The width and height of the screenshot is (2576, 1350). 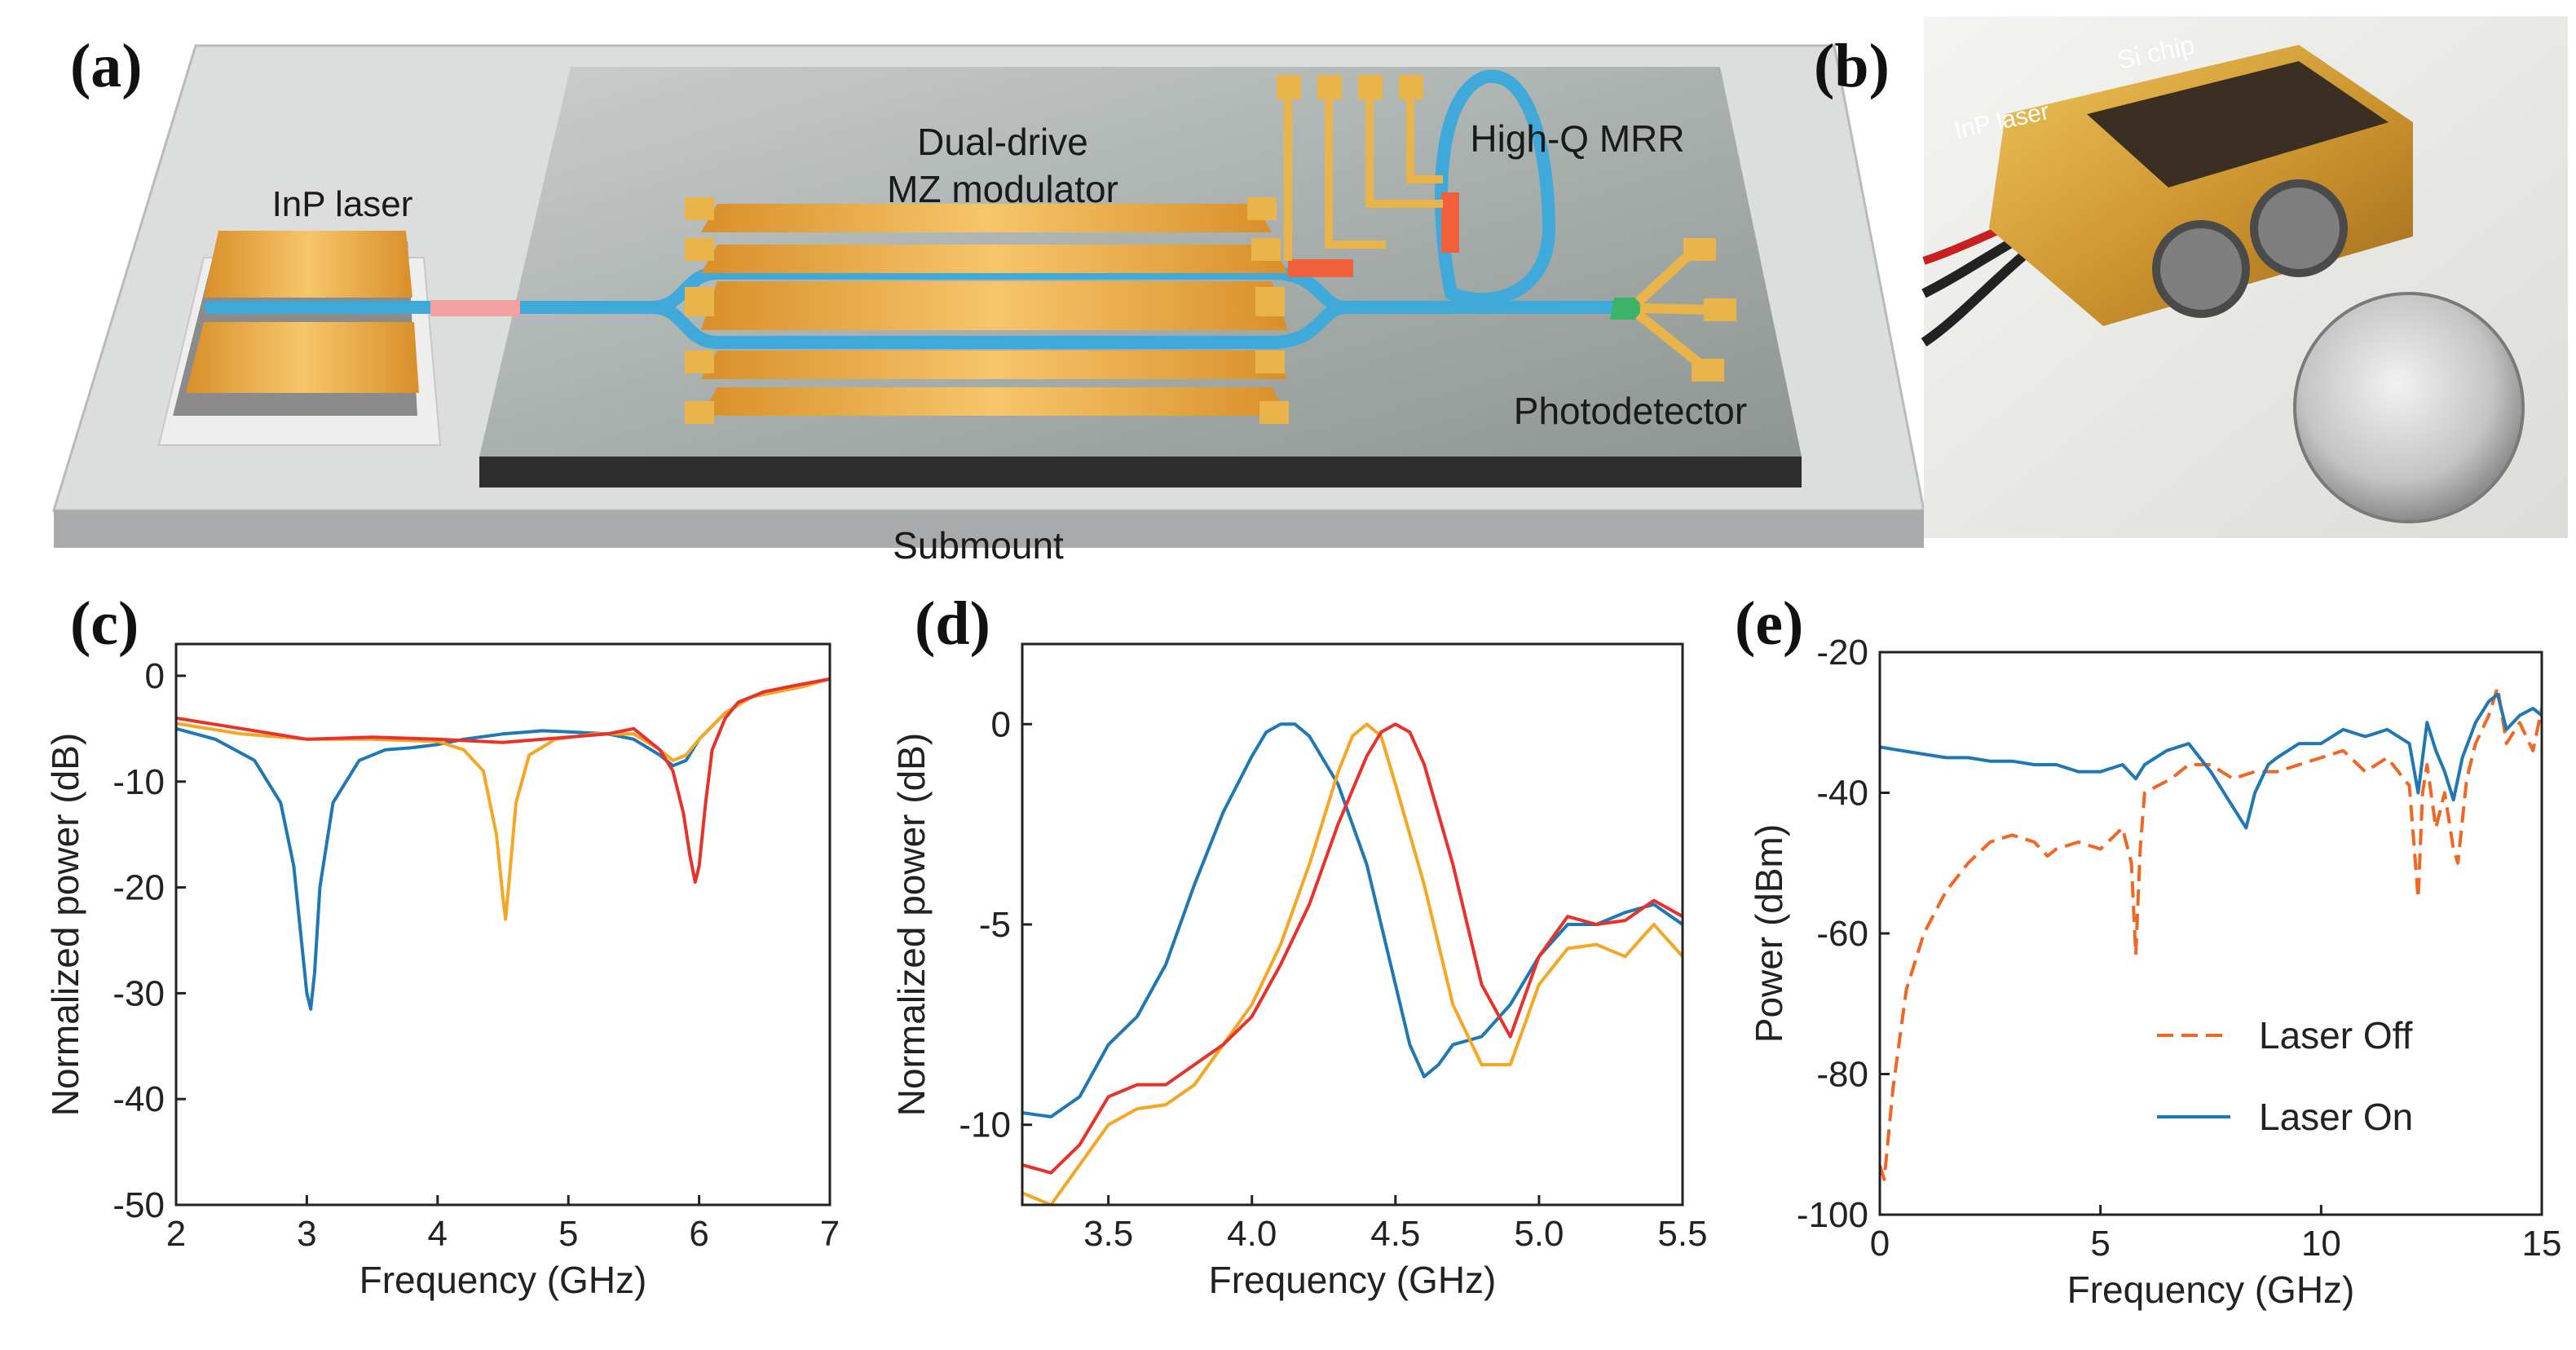 What do you see at coordinates (1002, 142) in the screenshot?
I see `modulator-label-line1: Dual-drive` at bounding box center [1002, 142].